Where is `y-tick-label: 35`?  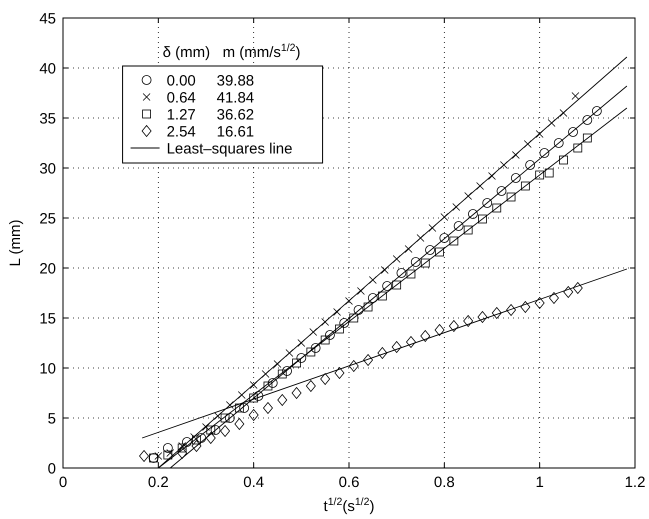
y-tick-label: 35 is located at coordinates (47, 119).